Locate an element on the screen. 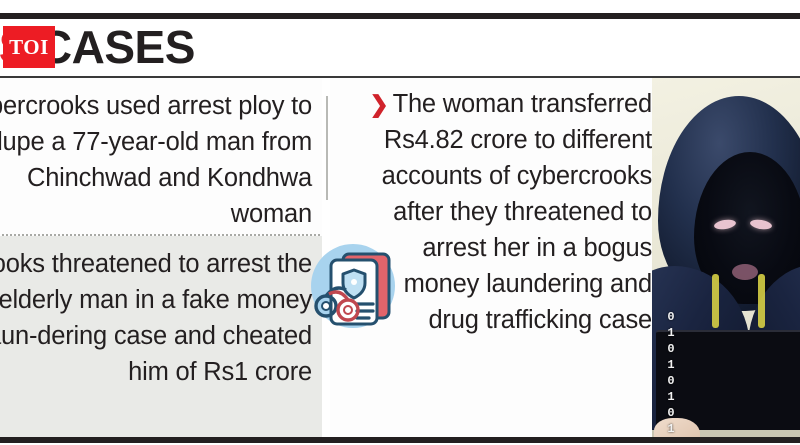  left-column-top-block is located at coordinates (161, 157).